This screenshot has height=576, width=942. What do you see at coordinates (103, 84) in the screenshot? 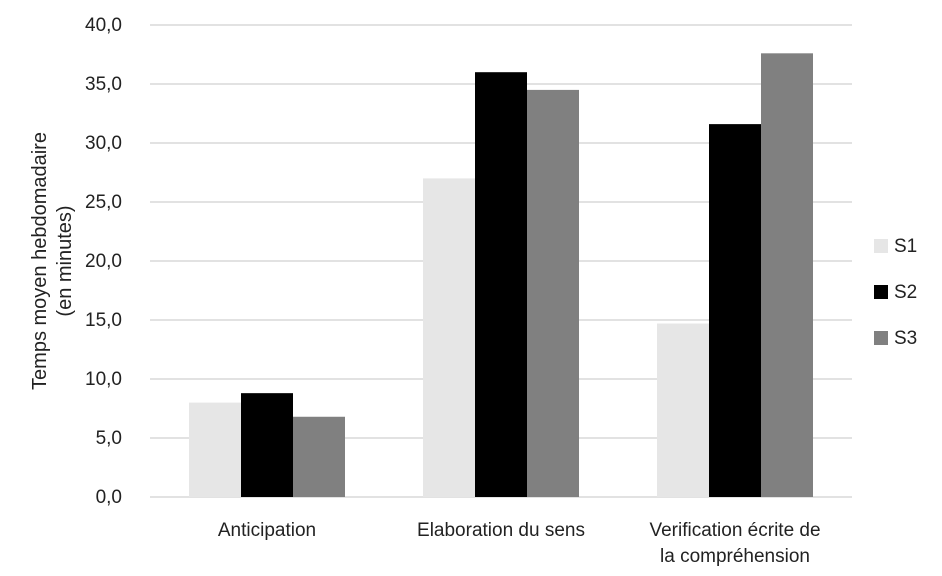
I see `y-tick-label: 35,0` at bounding box center [103, 84].